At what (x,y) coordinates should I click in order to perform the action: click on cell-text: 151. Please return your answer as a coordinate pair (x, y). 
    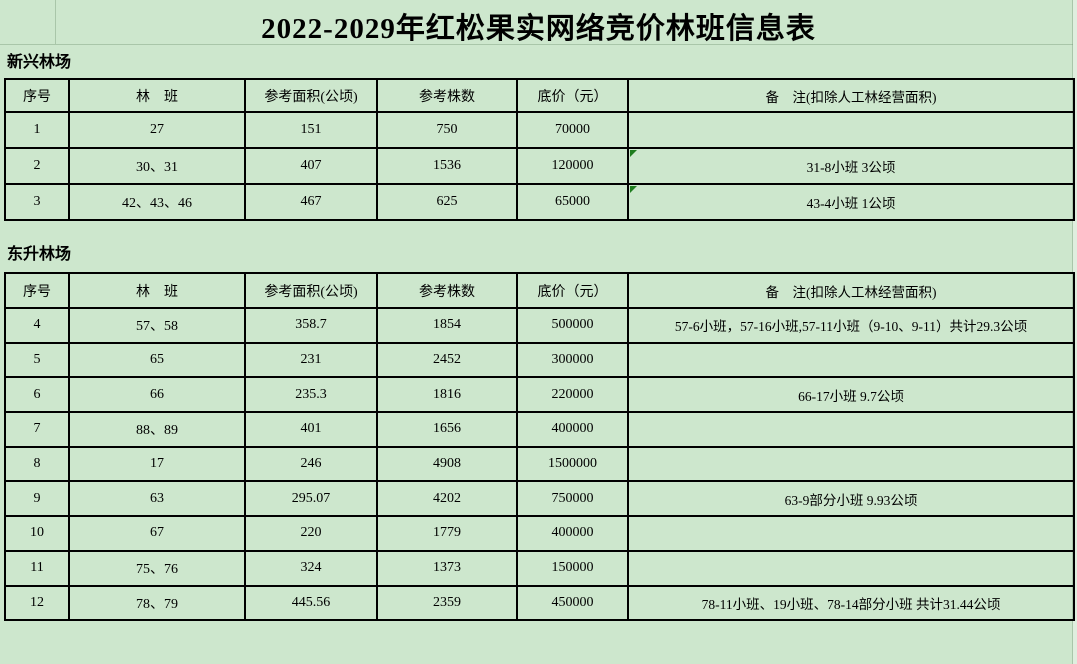
    Looking at the image, I should click on (311, 129).